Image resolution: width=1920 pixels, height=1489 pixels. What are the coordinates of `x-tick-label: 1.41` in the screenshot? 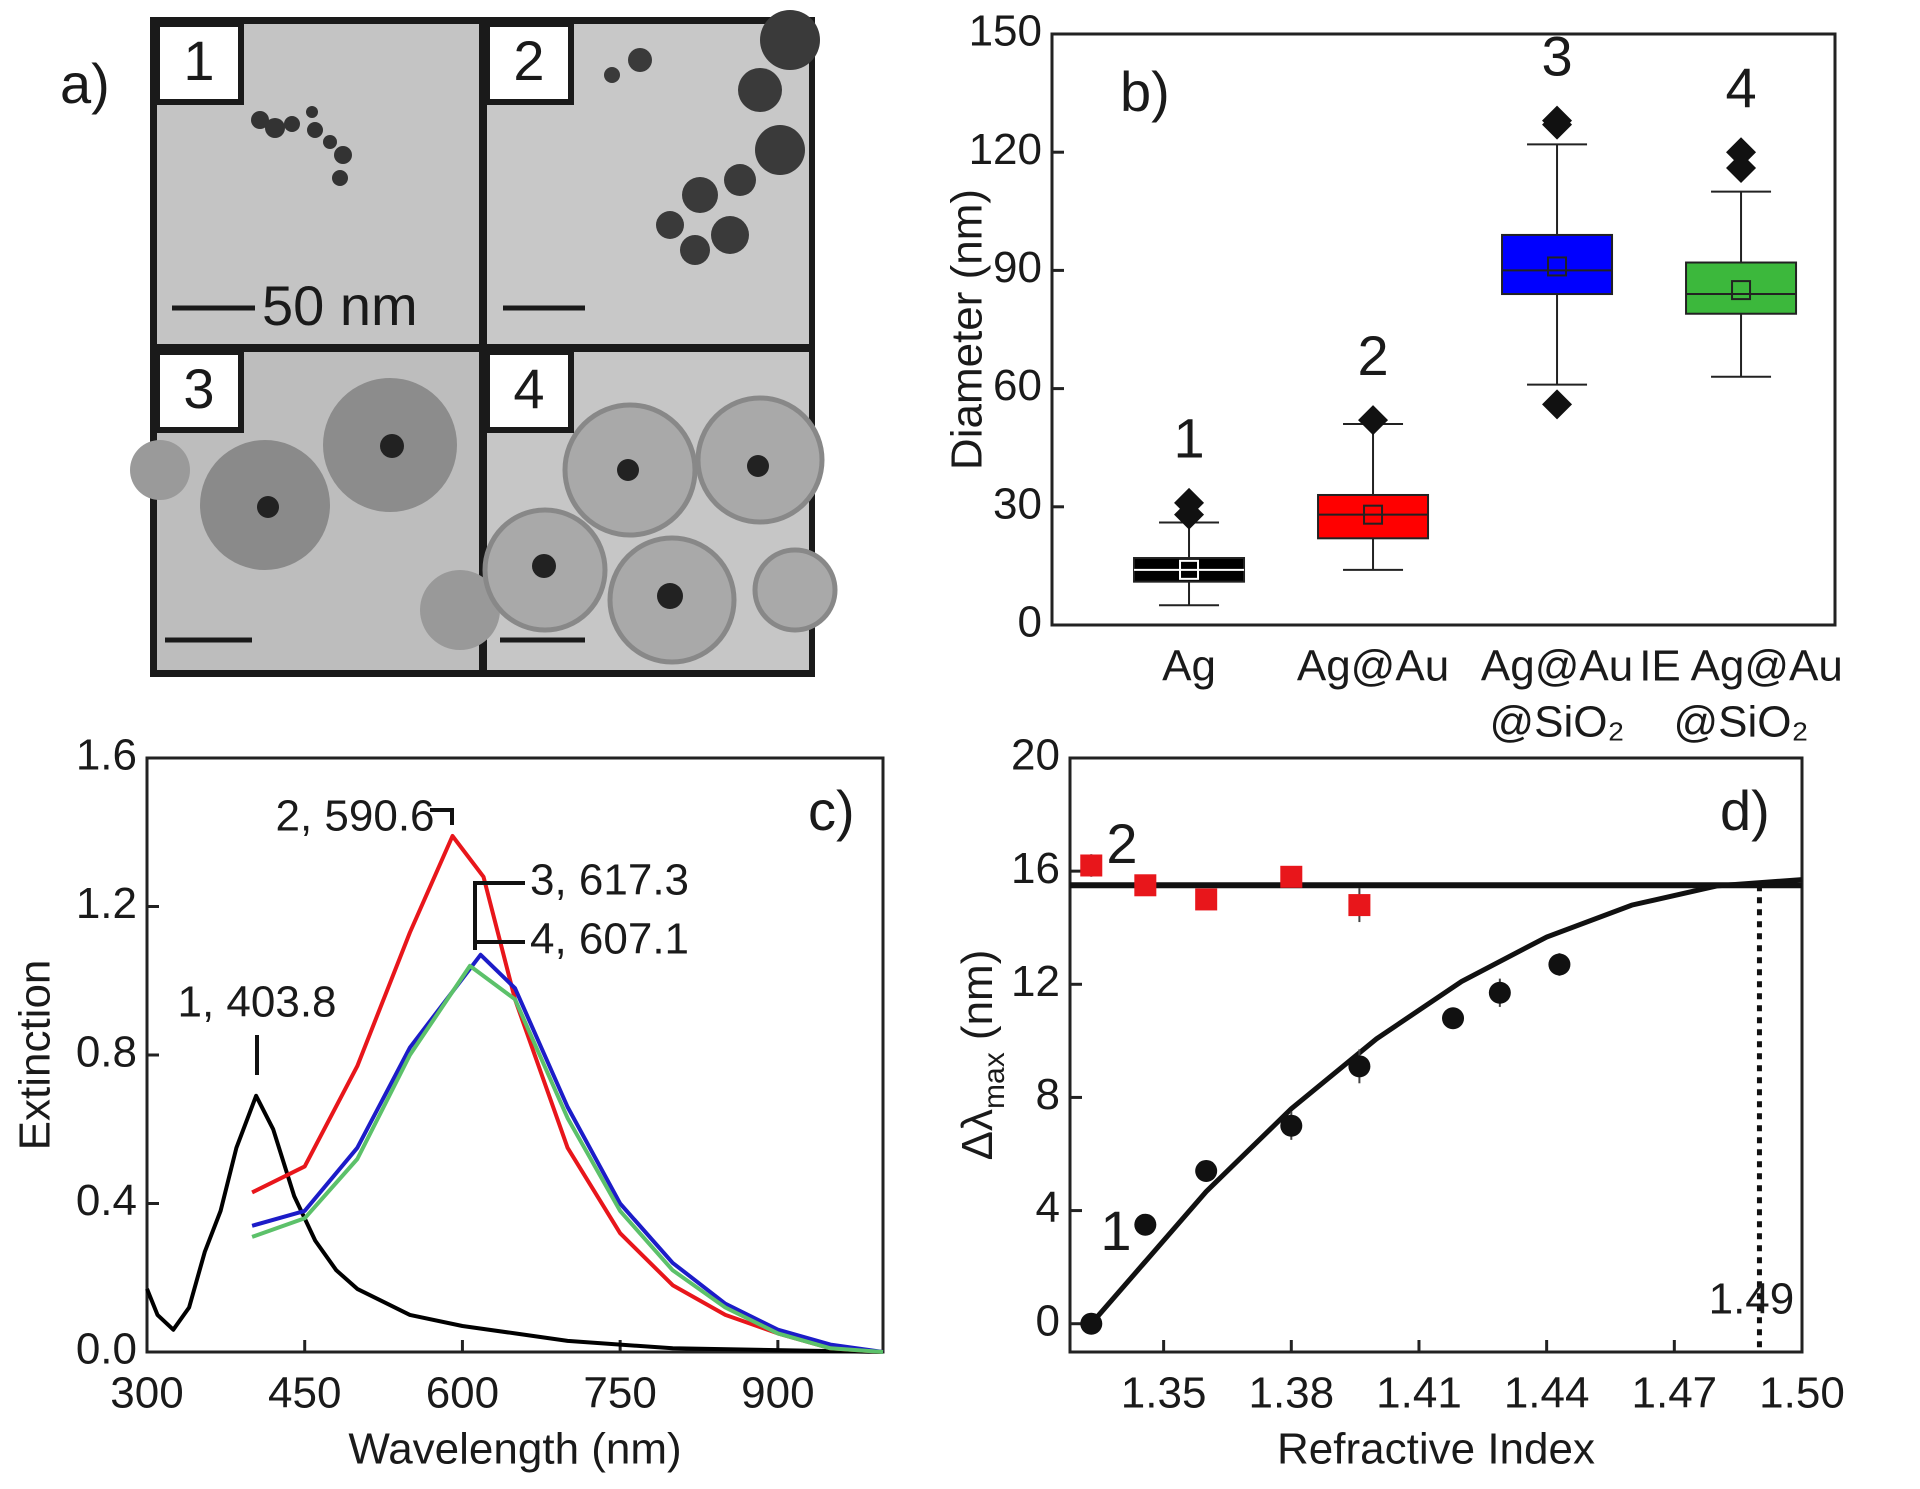 It's located at (1419, 1393).